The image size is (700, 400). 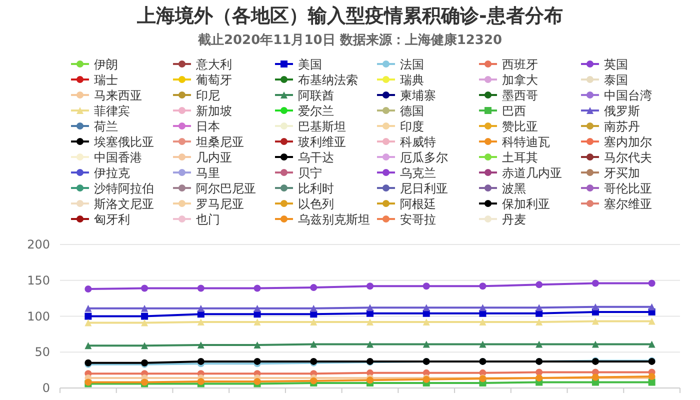 What do you see at coordinates (424, 157) in the screenshot?
I see `legend-label: 厄瓜多尔` at bounding box center [424, 157].